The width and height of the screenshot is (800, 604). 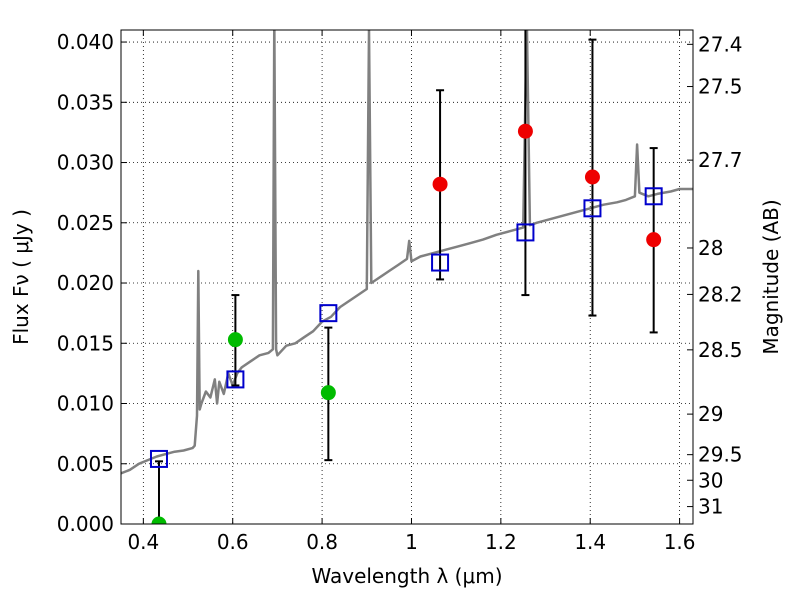 I want to click on magnitude-tick-label: 27.4, so click(x=720, y=44).